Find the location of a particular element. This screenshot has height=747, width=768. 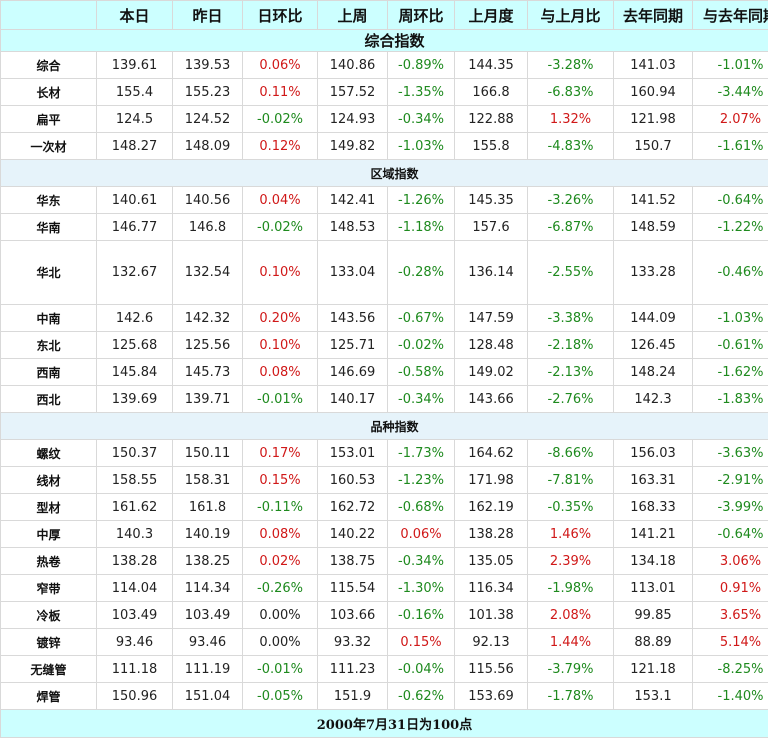

cell-year-change: 3.65% is located at coordinates (730, 615).